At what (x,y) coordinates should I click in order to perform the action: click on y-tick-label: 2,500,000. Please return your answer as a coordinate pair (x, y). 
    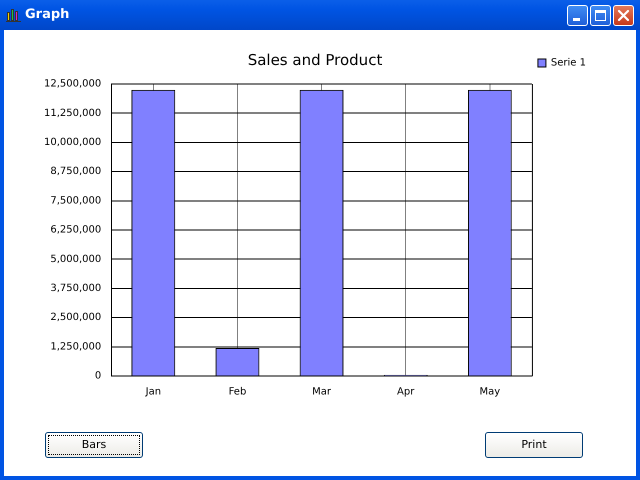
    Looking at the image, I should click on (76, 318).